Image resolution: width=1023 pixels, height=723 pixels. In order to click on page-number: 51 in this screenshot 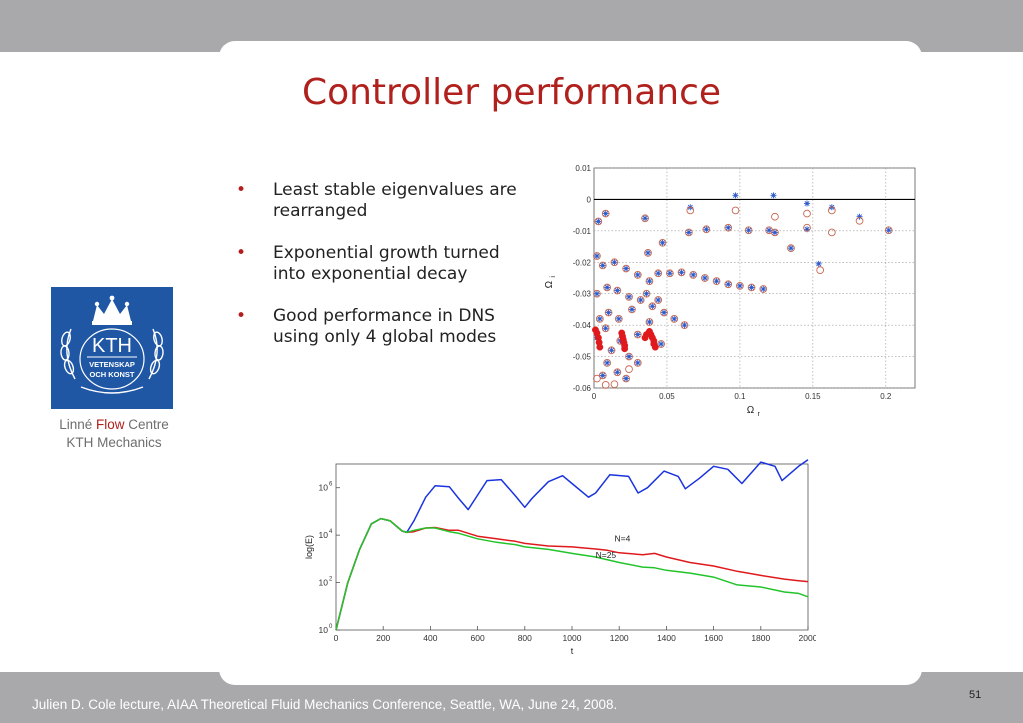, I will do `click(975, 695)`.